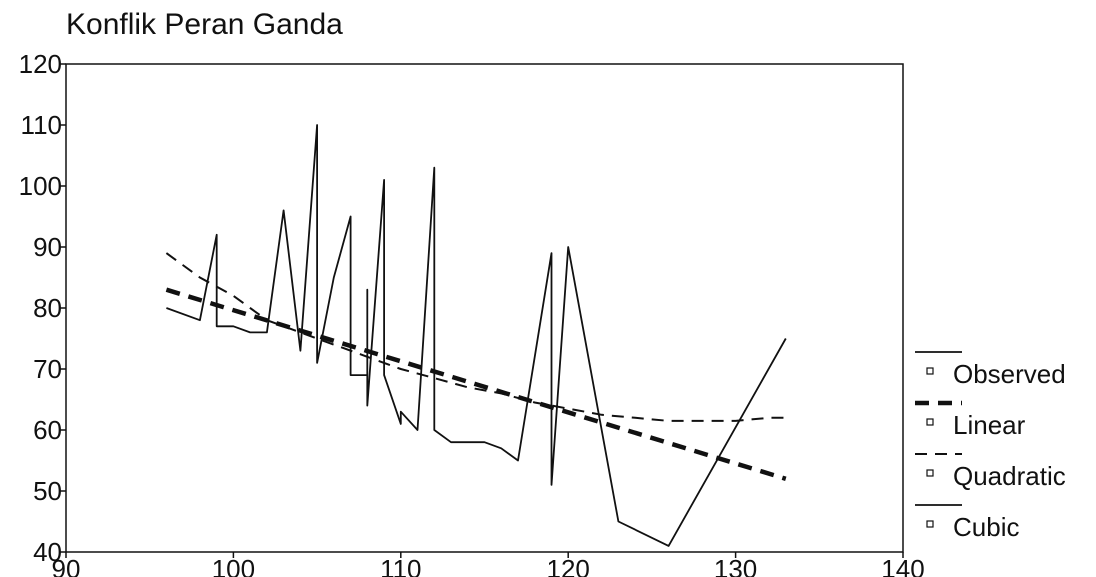 The width and height of the screenshot is (1096, 577). I want to click on y-tick-label: 120, so click(40, 64).